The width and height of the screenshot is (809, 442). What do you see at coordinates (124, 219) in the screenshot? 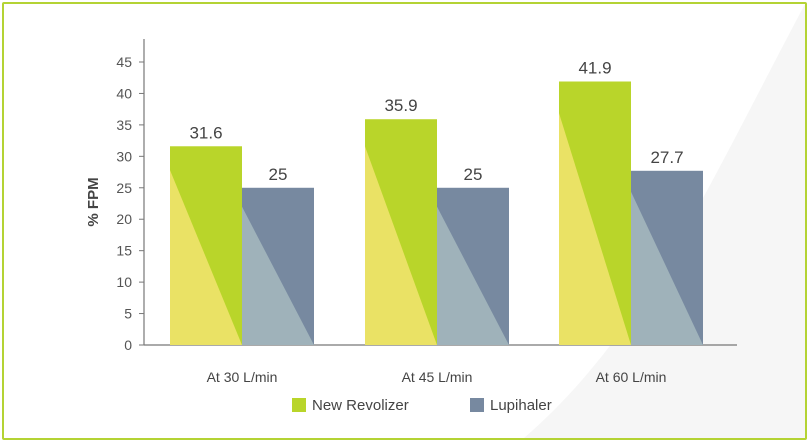
I see `y-tick-label: 20` at bounding box center [124, 219].